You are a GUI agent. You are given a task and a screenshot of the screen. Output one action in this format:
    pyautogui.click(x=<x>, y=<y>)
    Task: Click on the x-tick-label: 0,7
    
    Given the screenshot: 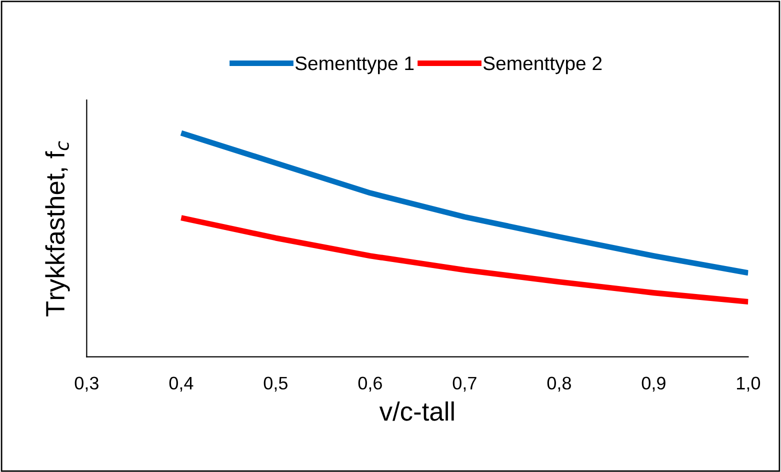 What is the action you would take?
    pyautogui.click(x=464, y=384)
    